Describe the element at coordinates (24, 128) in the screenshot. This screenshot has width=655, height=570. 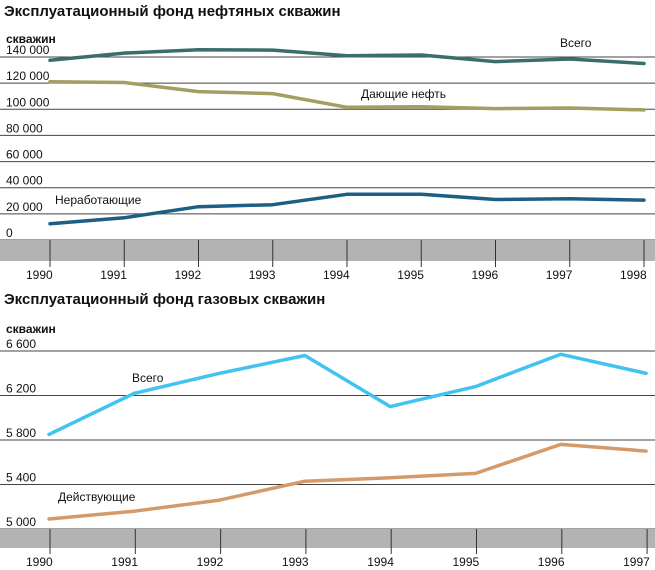
I see `y-tick-label: 80 000` at that location.